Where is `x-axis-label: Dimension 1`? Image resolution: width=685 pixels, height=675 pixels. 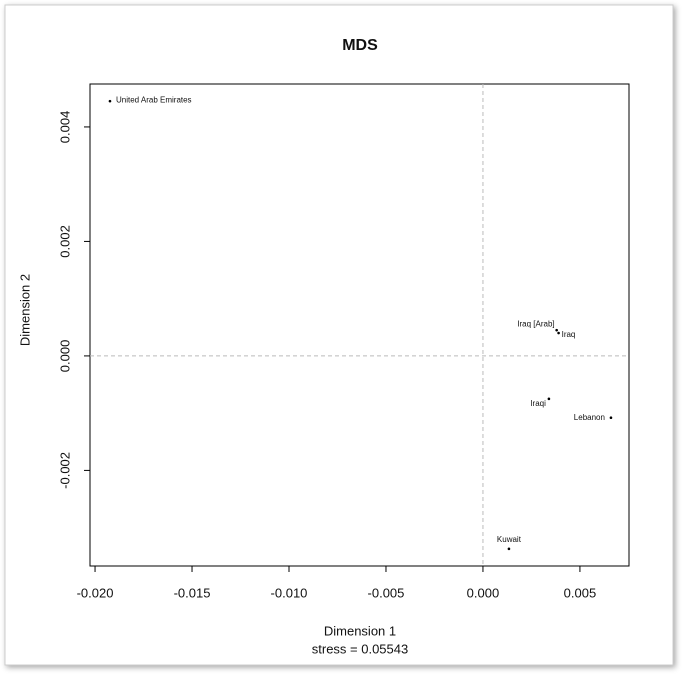
x-axis-label: Dimension 1 is located at coordinates (360, 630).